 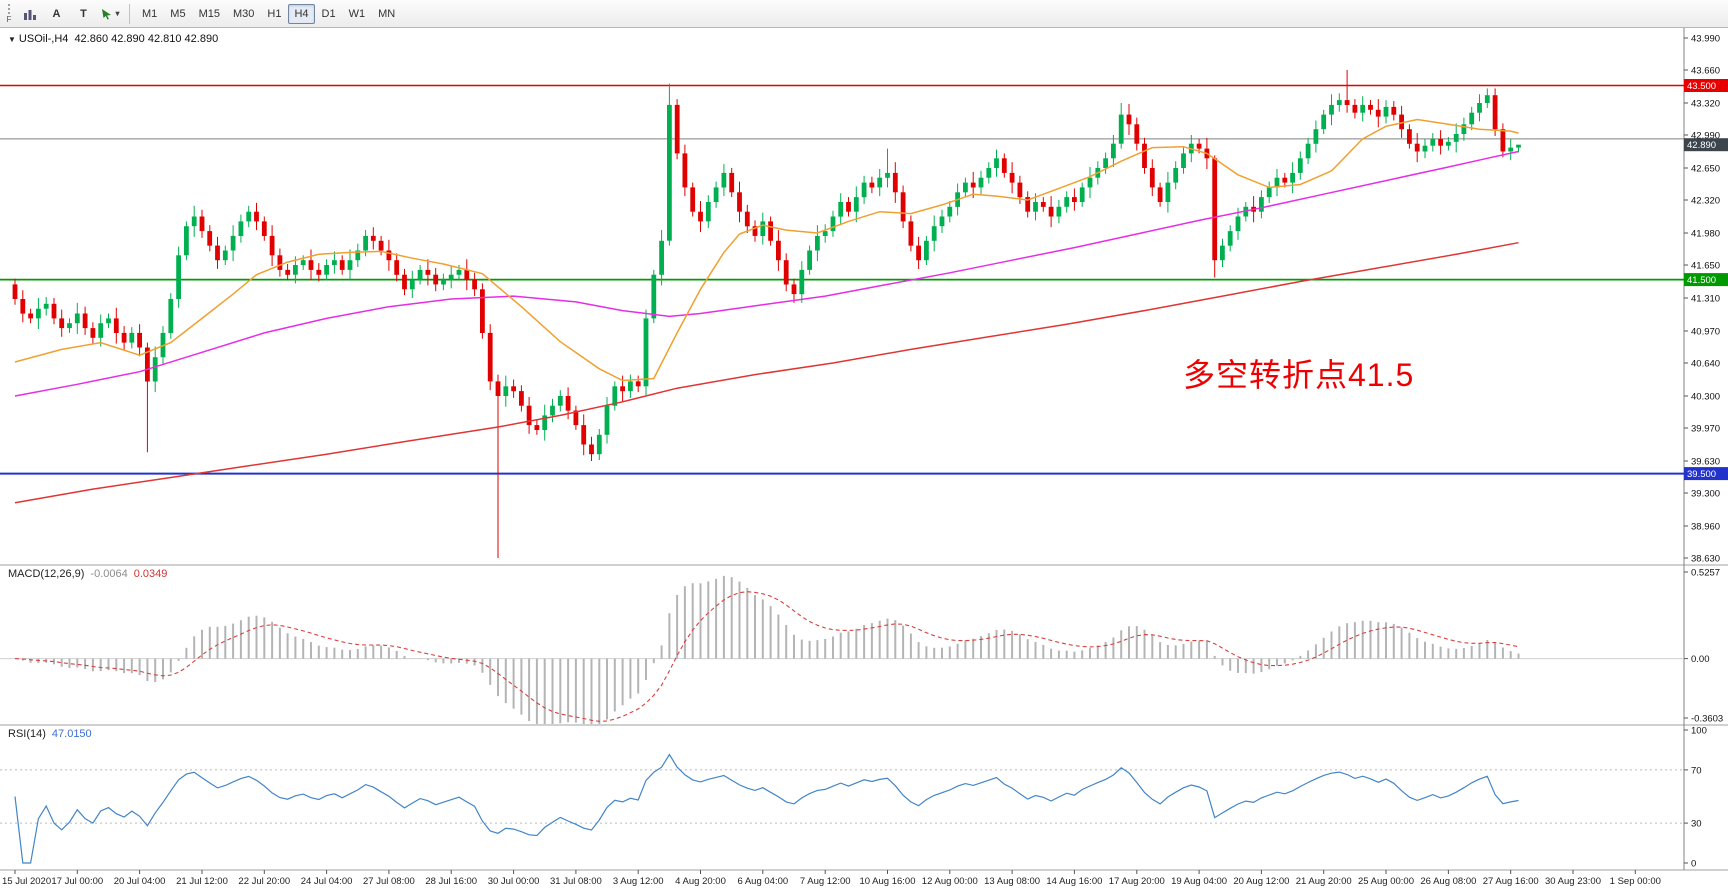 What do you see at coordinates (9, 19) in the screenshot?
I see `grip-label: F` at bounding box center [9, 19].